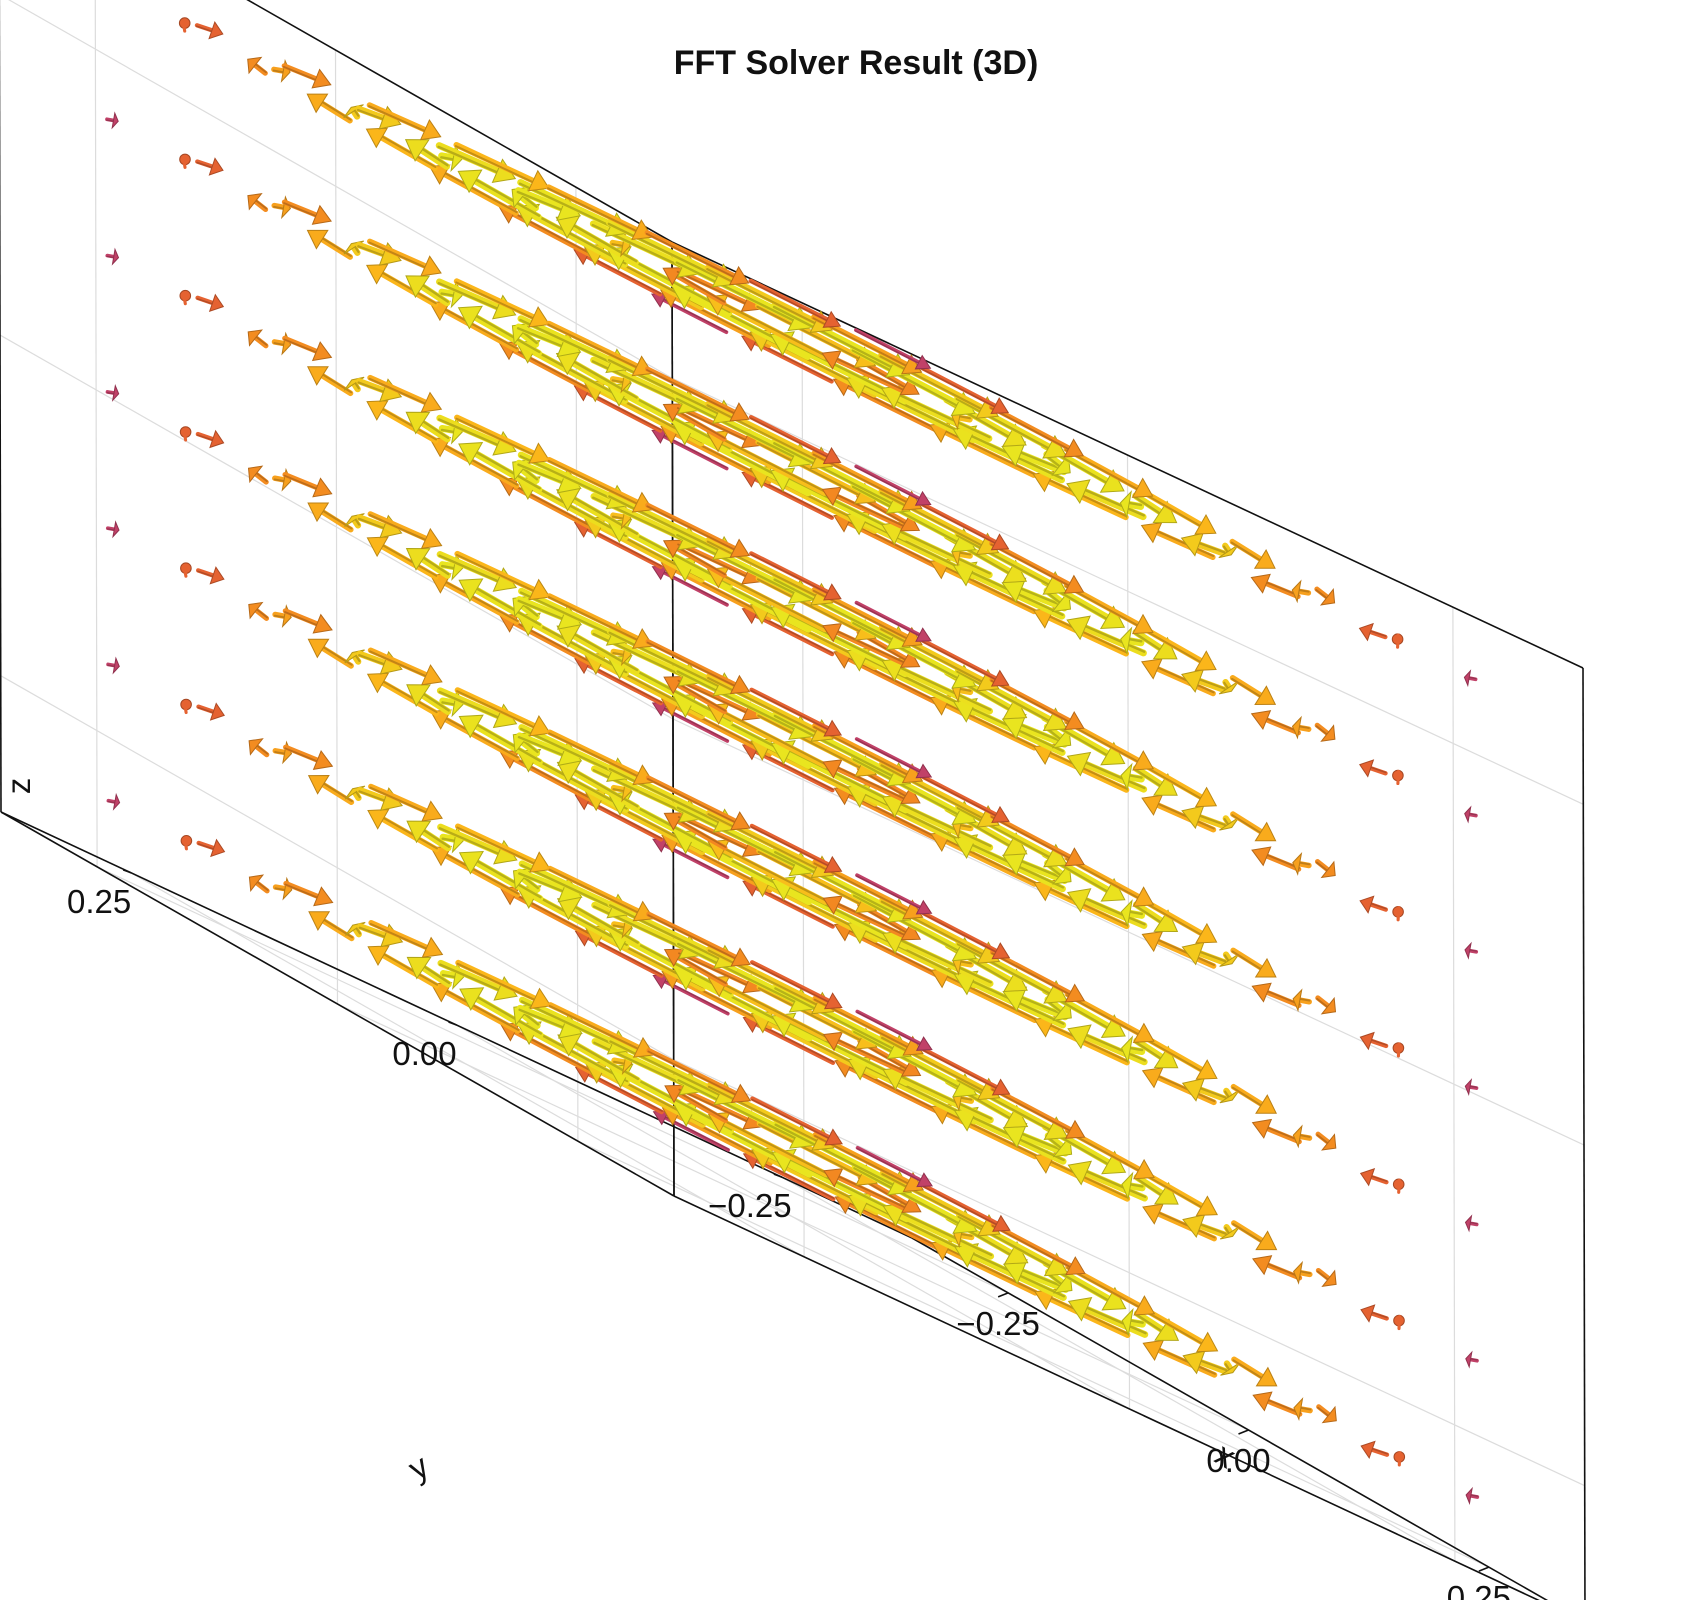 Image resolution: width=1700 pixels, height=1600 pixels. I want to click on grid-line-x-back, so click(96, 433).